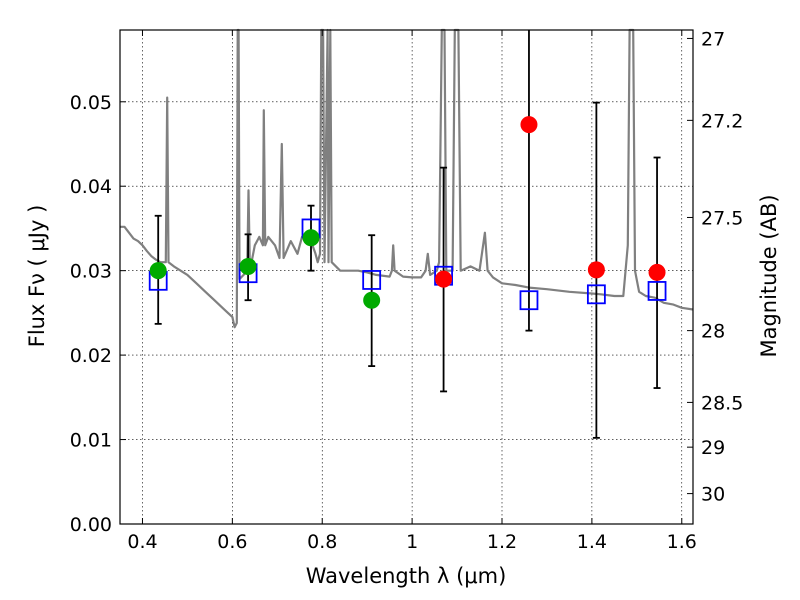 The height and width of the screenshot is (600, 800). What do you see at coordinates (713, 448) in the screenshot?
I see `right-tick-label: 29` at bounding box center [713, 448].